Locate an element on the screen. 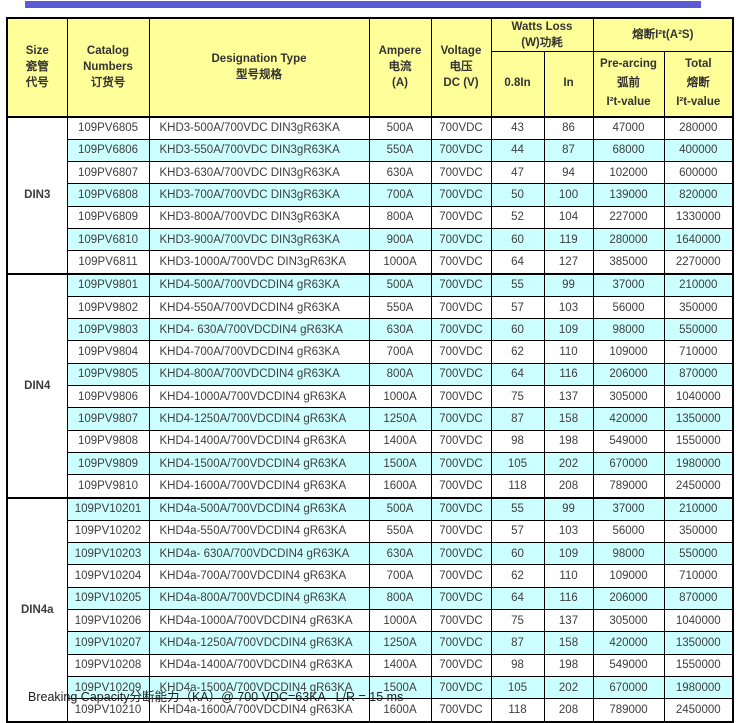  cell-designation: KHD4-500A/700VDCDIN4 gR63KA is located at coordinates (259, 284).